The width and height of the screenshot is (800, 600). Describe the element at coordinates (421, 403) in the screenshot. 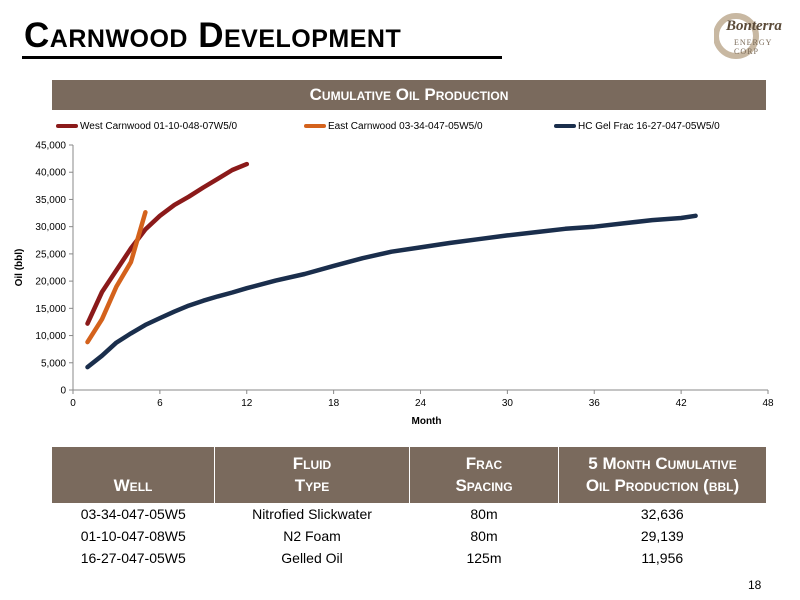

I see `x-tick-label: 24` at that location.